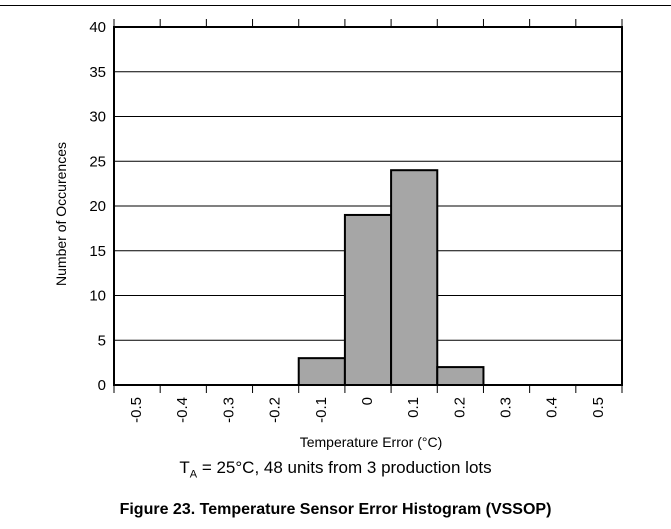 Image resolution: width=671 pixels, height=529 pixels. Describe the element at coordinates (97, 117) in the screenshot. I see `y-tick-label: 30` at that location.